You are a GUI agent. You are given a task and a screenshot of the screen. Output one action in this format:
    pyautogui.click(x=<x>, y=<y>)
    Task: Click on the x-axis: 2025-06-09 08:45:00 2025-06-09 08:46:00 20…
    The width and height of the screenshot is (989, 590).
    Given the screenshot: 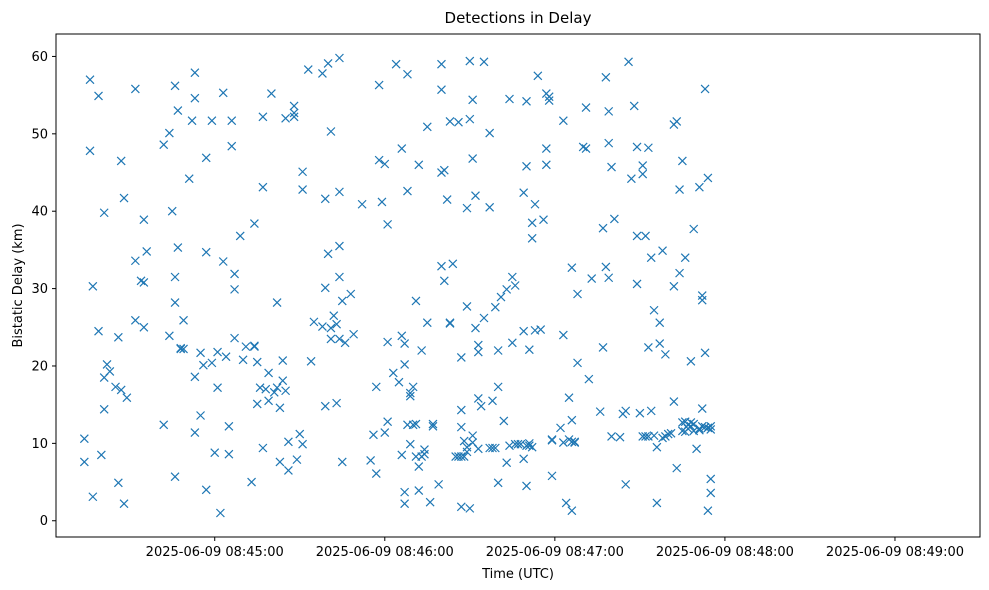 What is the action you would take?
    pyautogui.click(x=555, y=548)
    